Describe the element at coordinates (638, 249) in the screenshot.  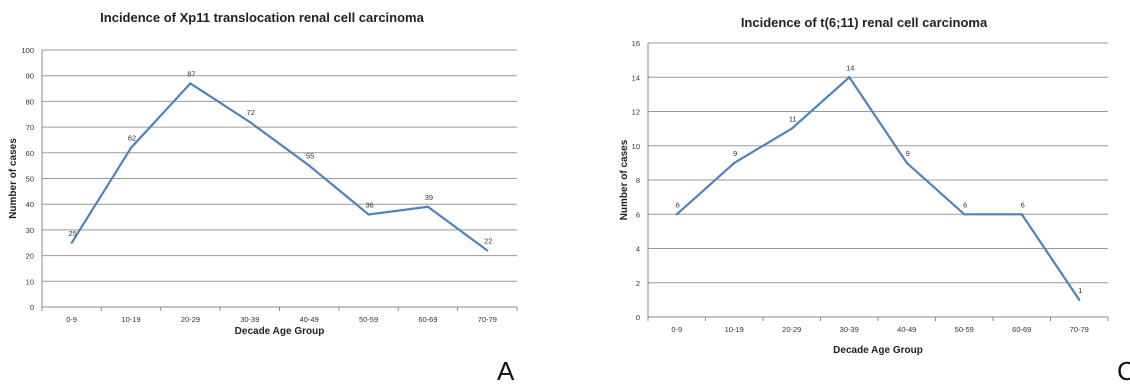
I see `y-tick-label: 4` at that location.